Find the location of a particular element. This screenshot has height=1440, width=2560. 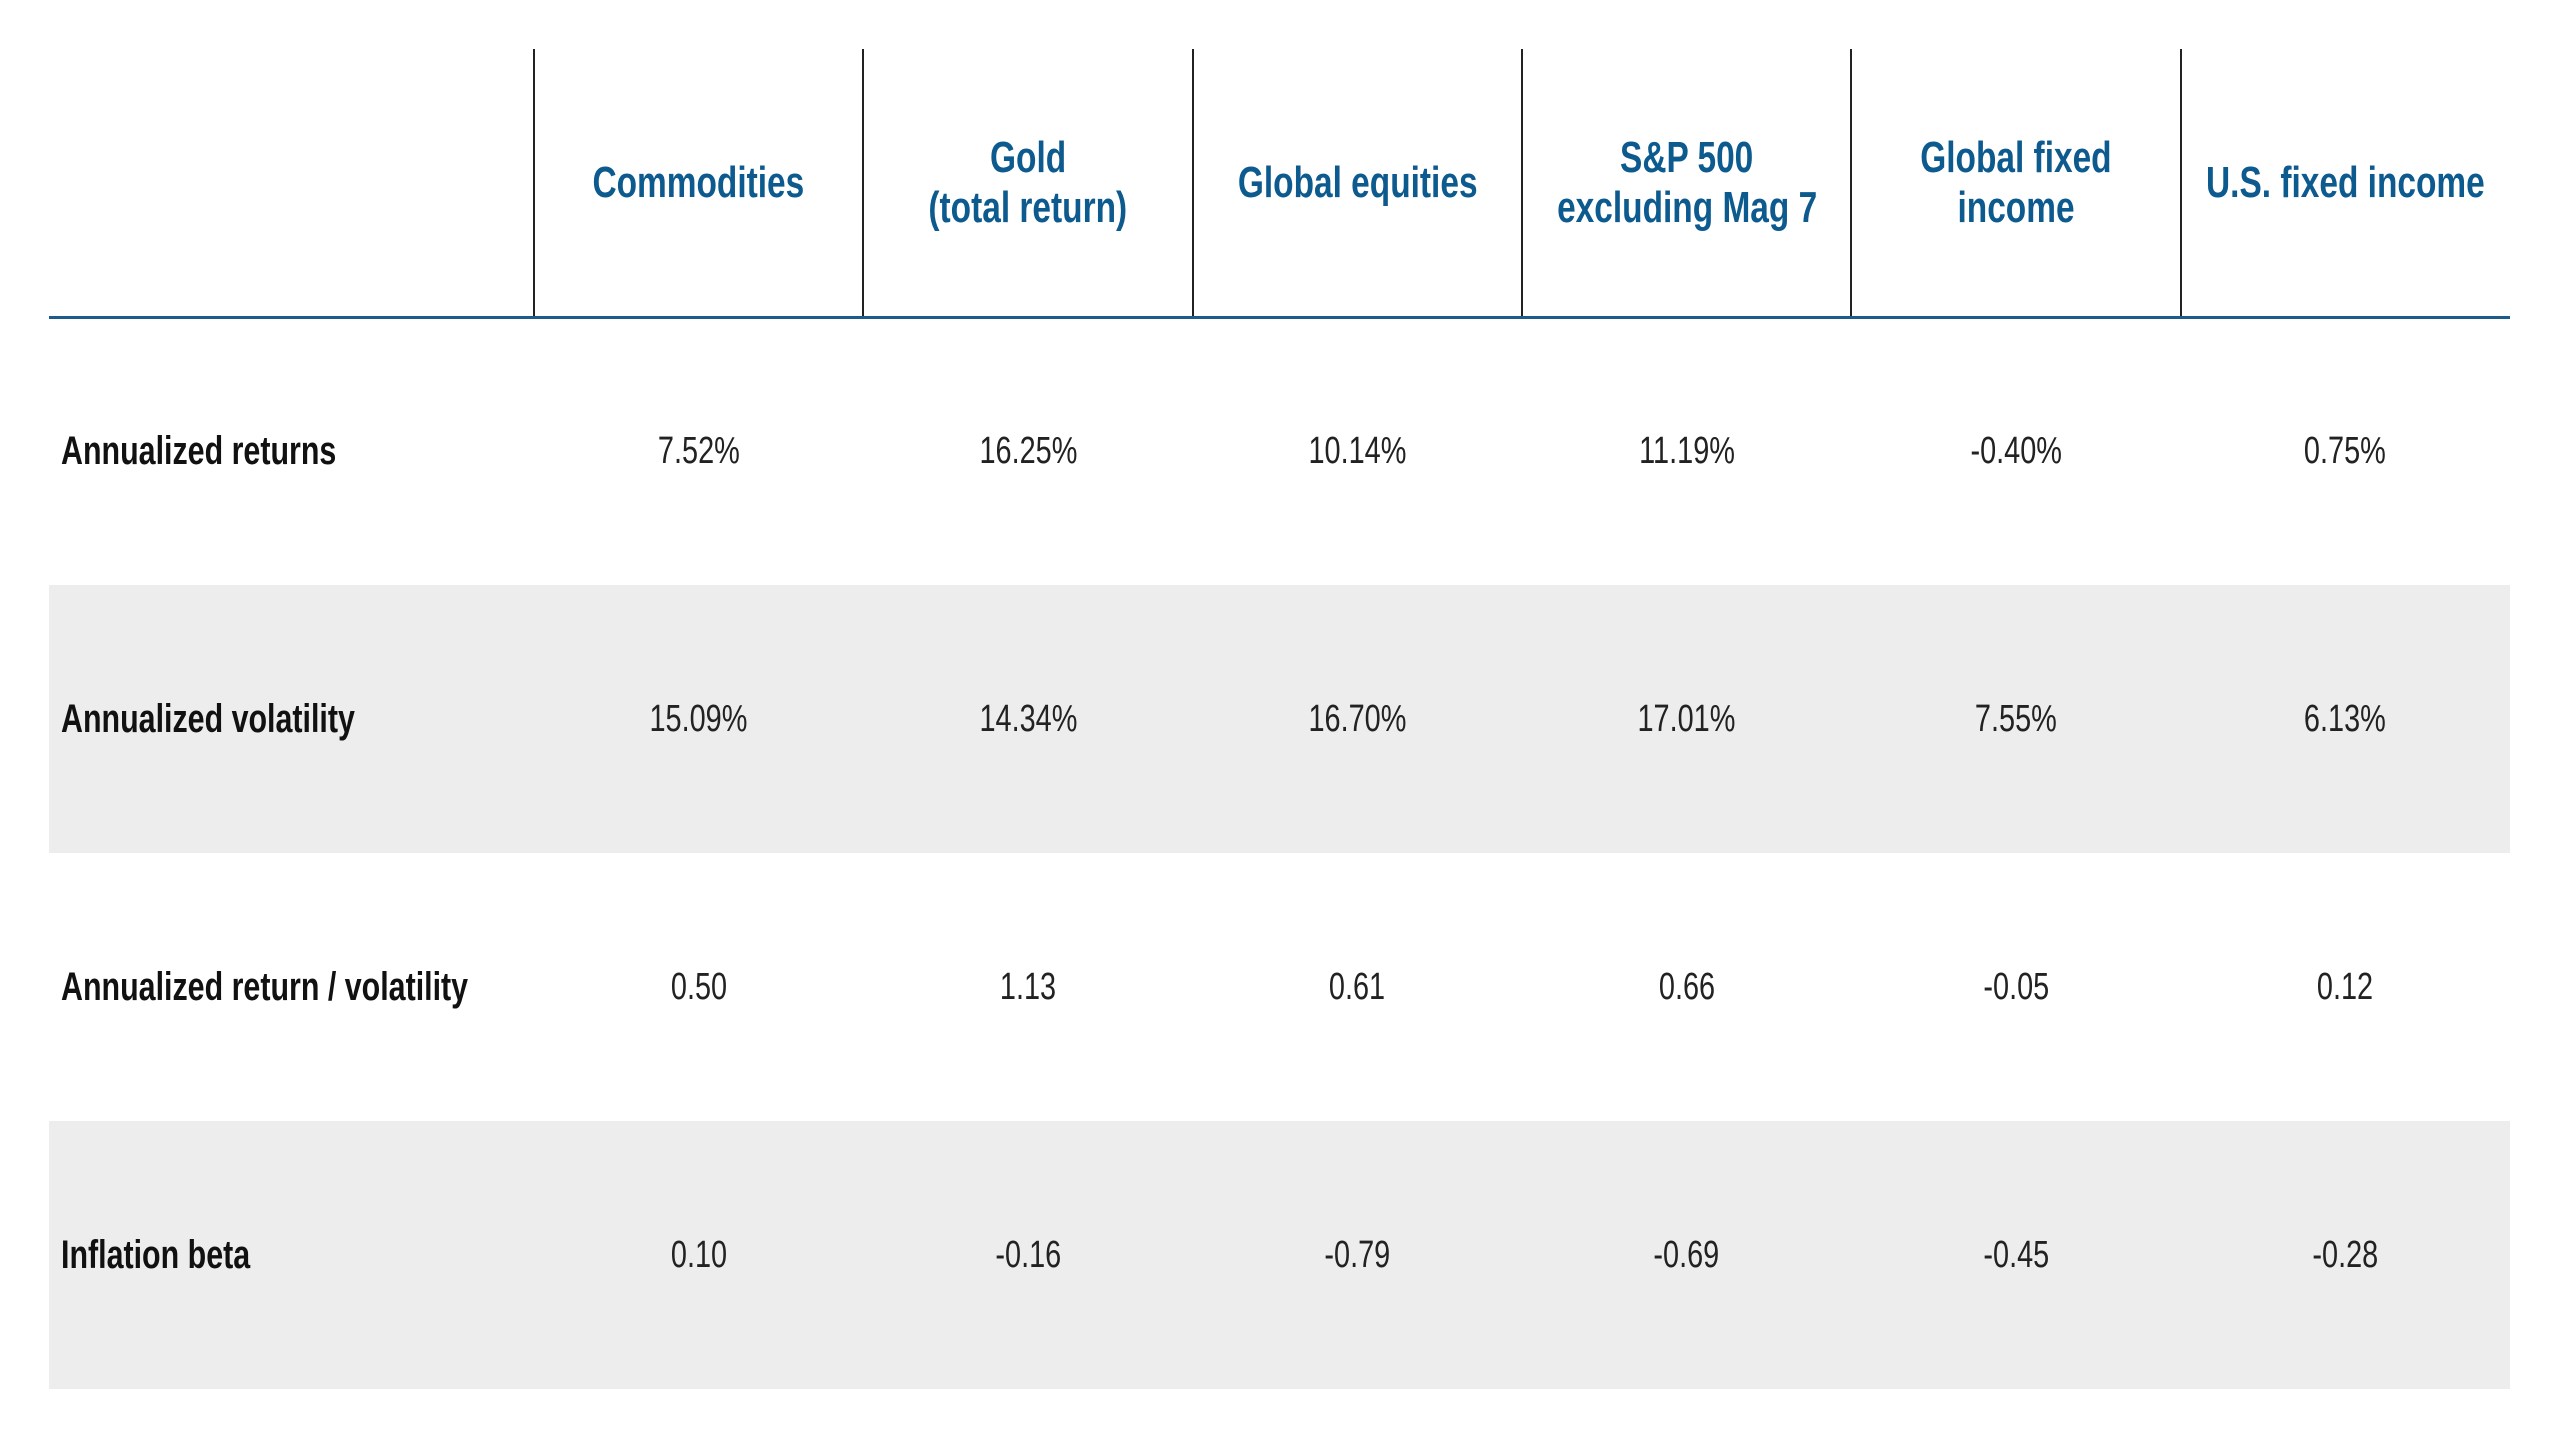

table-cell: 16.25% is located at coordinates (1027, 451).